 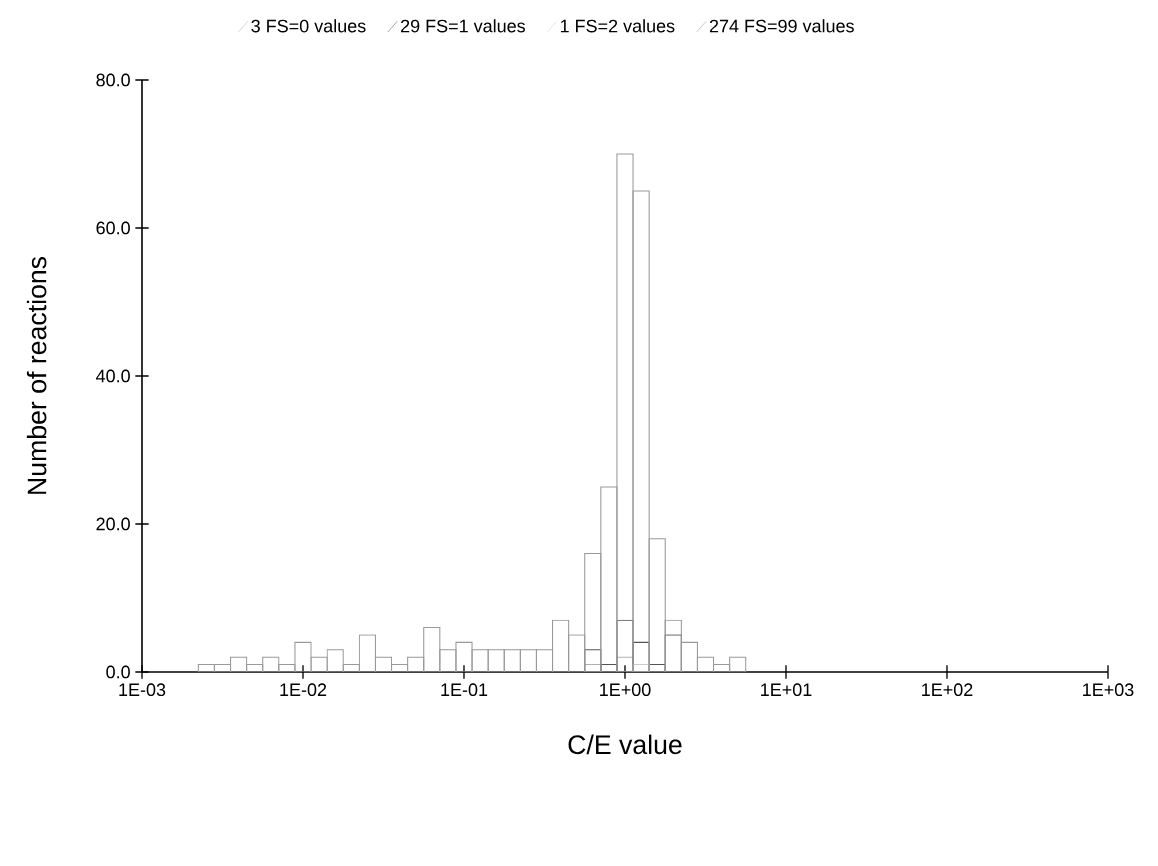 What do you see at coordinates (118, 672) in the screenshot?
I see `y-tick-label: 0.0` at bounding box center [118, 672].